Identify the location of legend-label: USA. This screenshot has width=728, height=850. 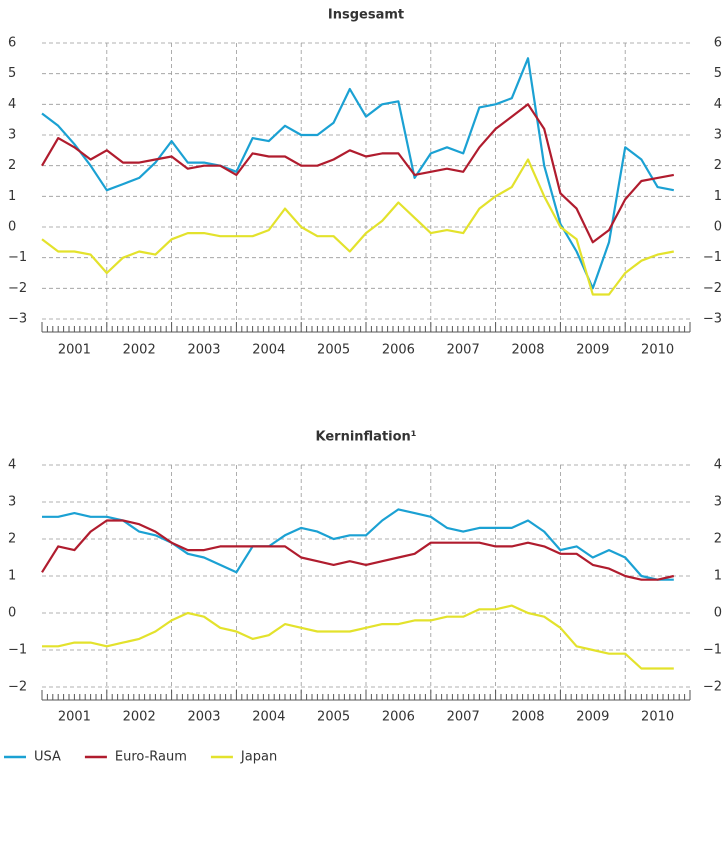
(47, 757).